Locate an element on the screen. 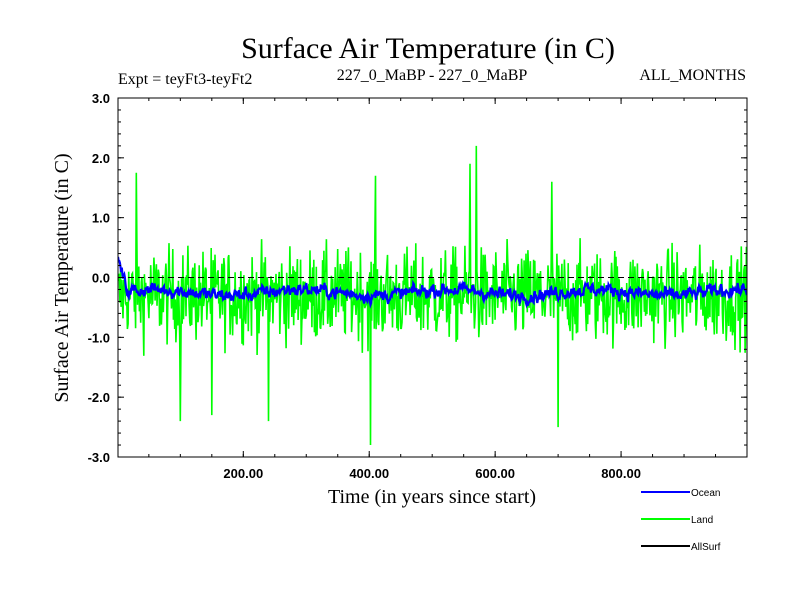 The width and height of the screenshot is (800, 600). y-tick-label: -3.0 is located at coordinates (99, 457).